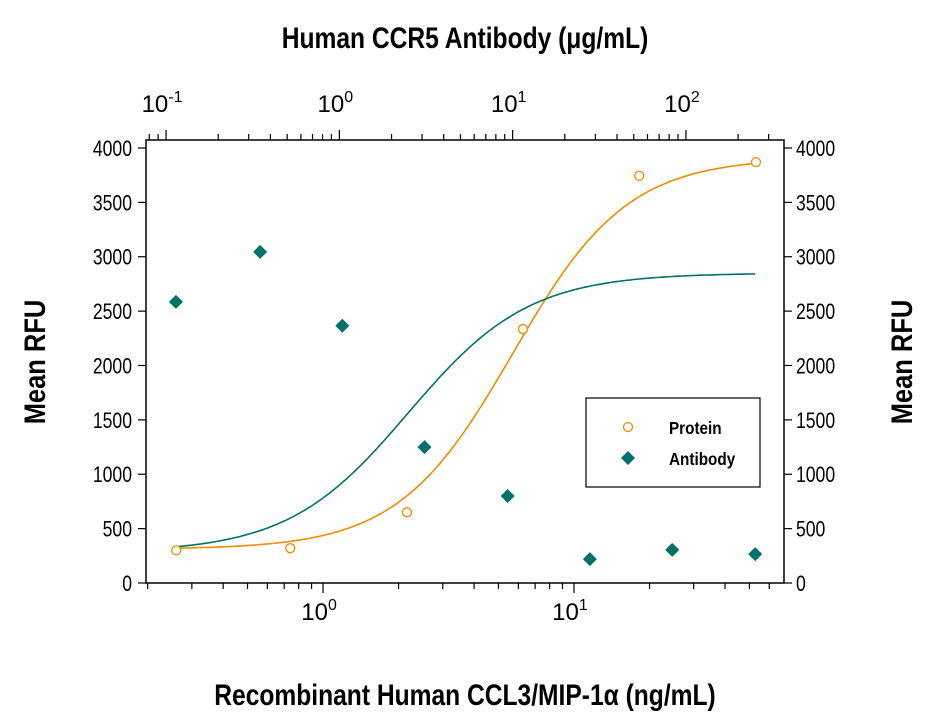 Image resolution: width=929 pixels, height=726 pixels. What do you see at coordinates (815, 204) in the screenshot?
I see `y-tick-label-right: 3500` at bounding box center [815, 204].